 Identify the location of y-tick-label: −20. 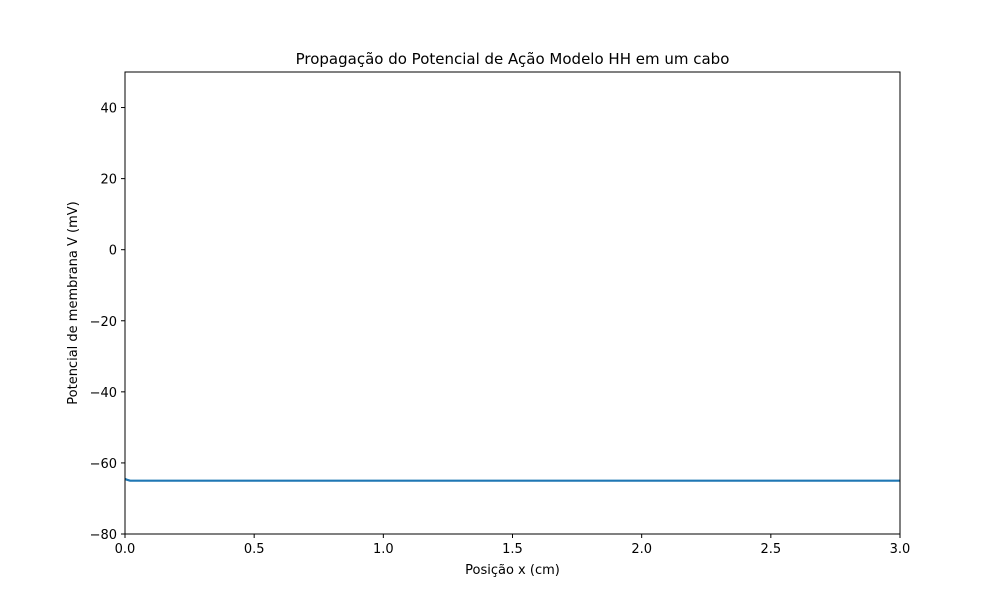
(103, 322).